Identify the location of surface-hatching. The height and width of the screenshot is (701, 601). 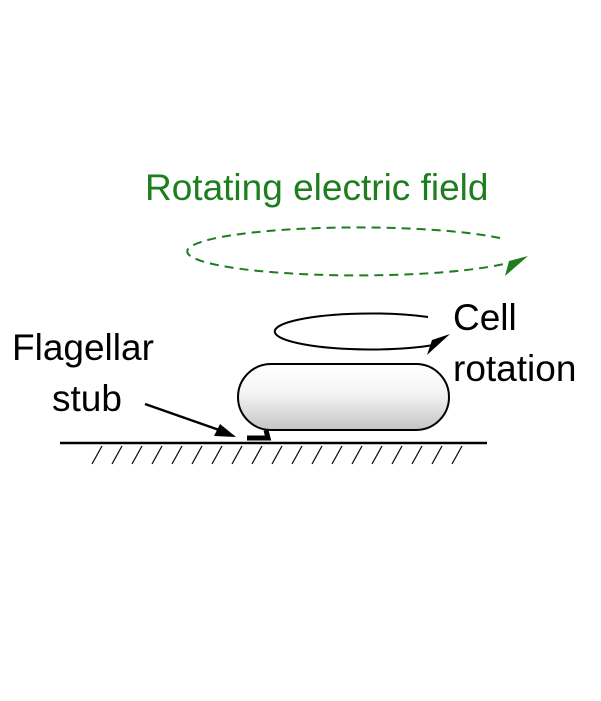
(277, 455).